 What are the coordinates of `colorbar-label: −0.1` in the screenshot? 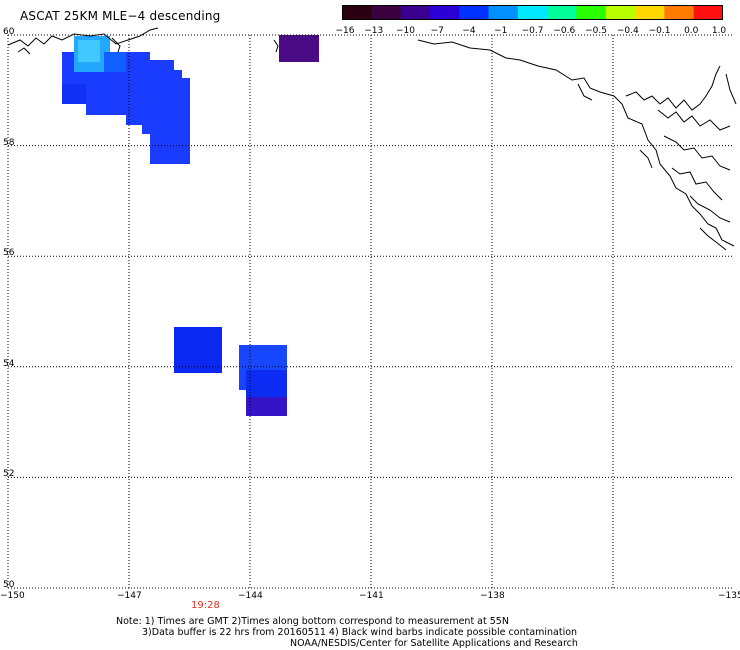 It's located at (659, 31).